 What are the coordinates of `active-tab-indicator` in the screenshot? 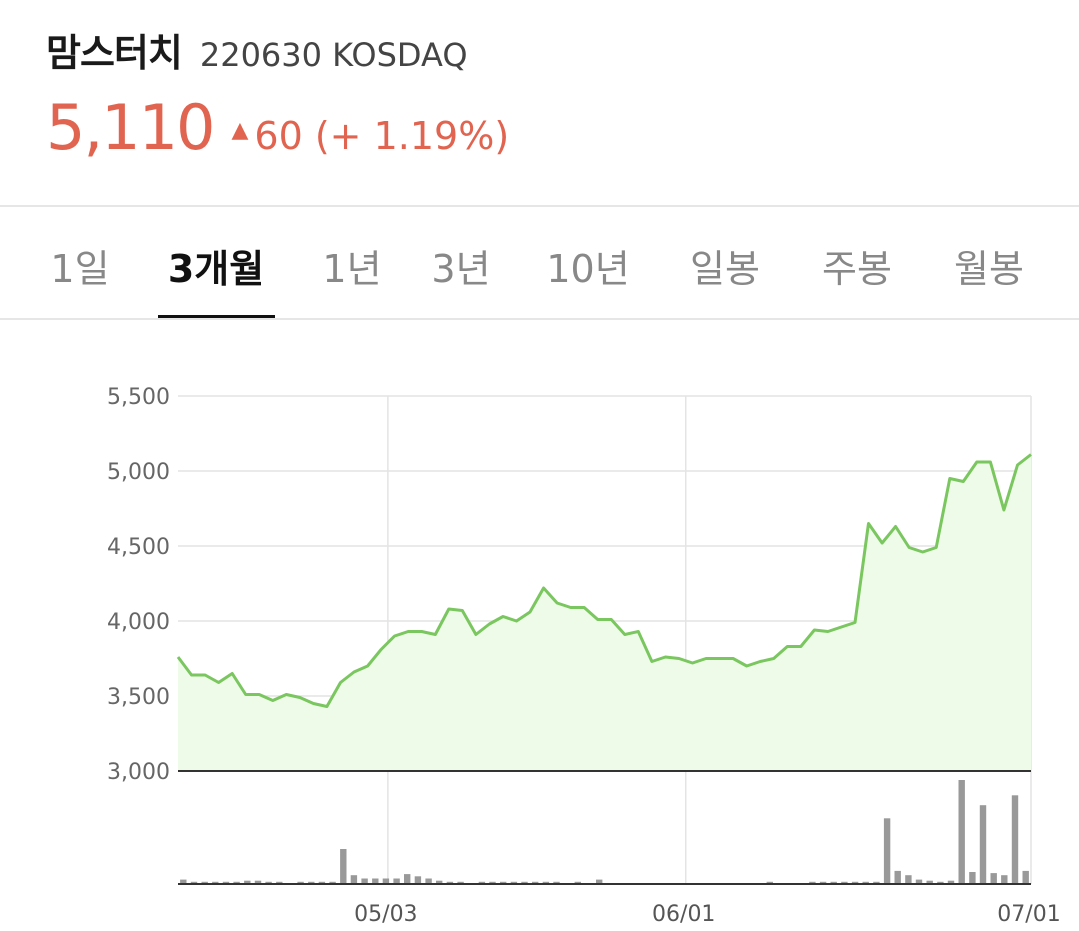 It's located at (216, 316).